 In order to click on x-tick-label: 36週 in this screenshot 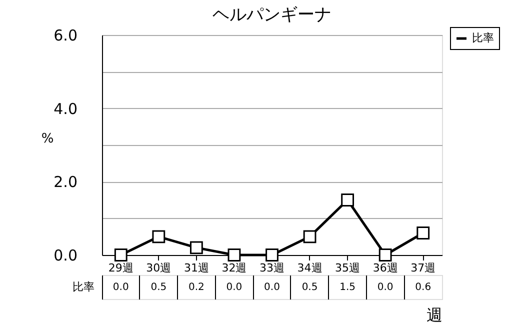, I will do `click(385, 268)`.